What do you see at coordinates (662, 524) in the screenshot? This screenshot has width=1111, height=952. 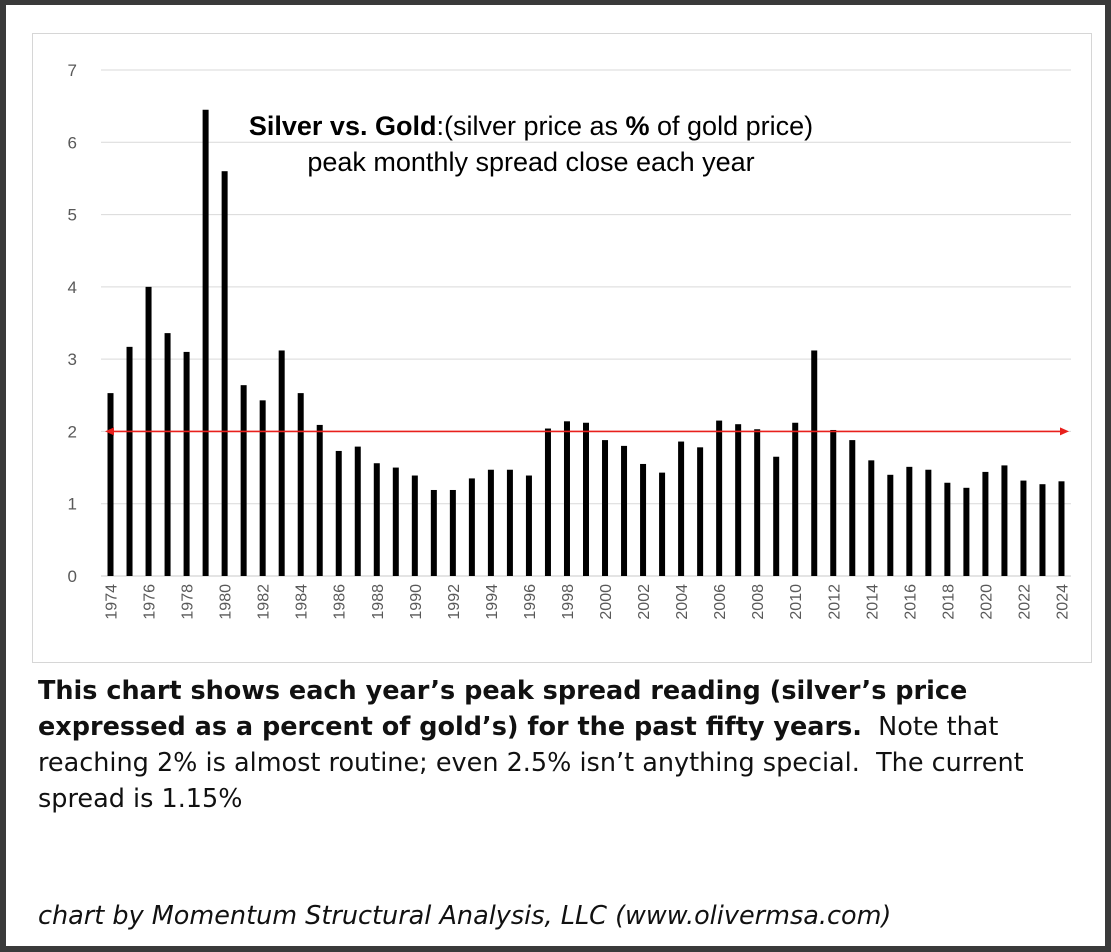 I see `bar-2003` at bounding box center [662, 524].